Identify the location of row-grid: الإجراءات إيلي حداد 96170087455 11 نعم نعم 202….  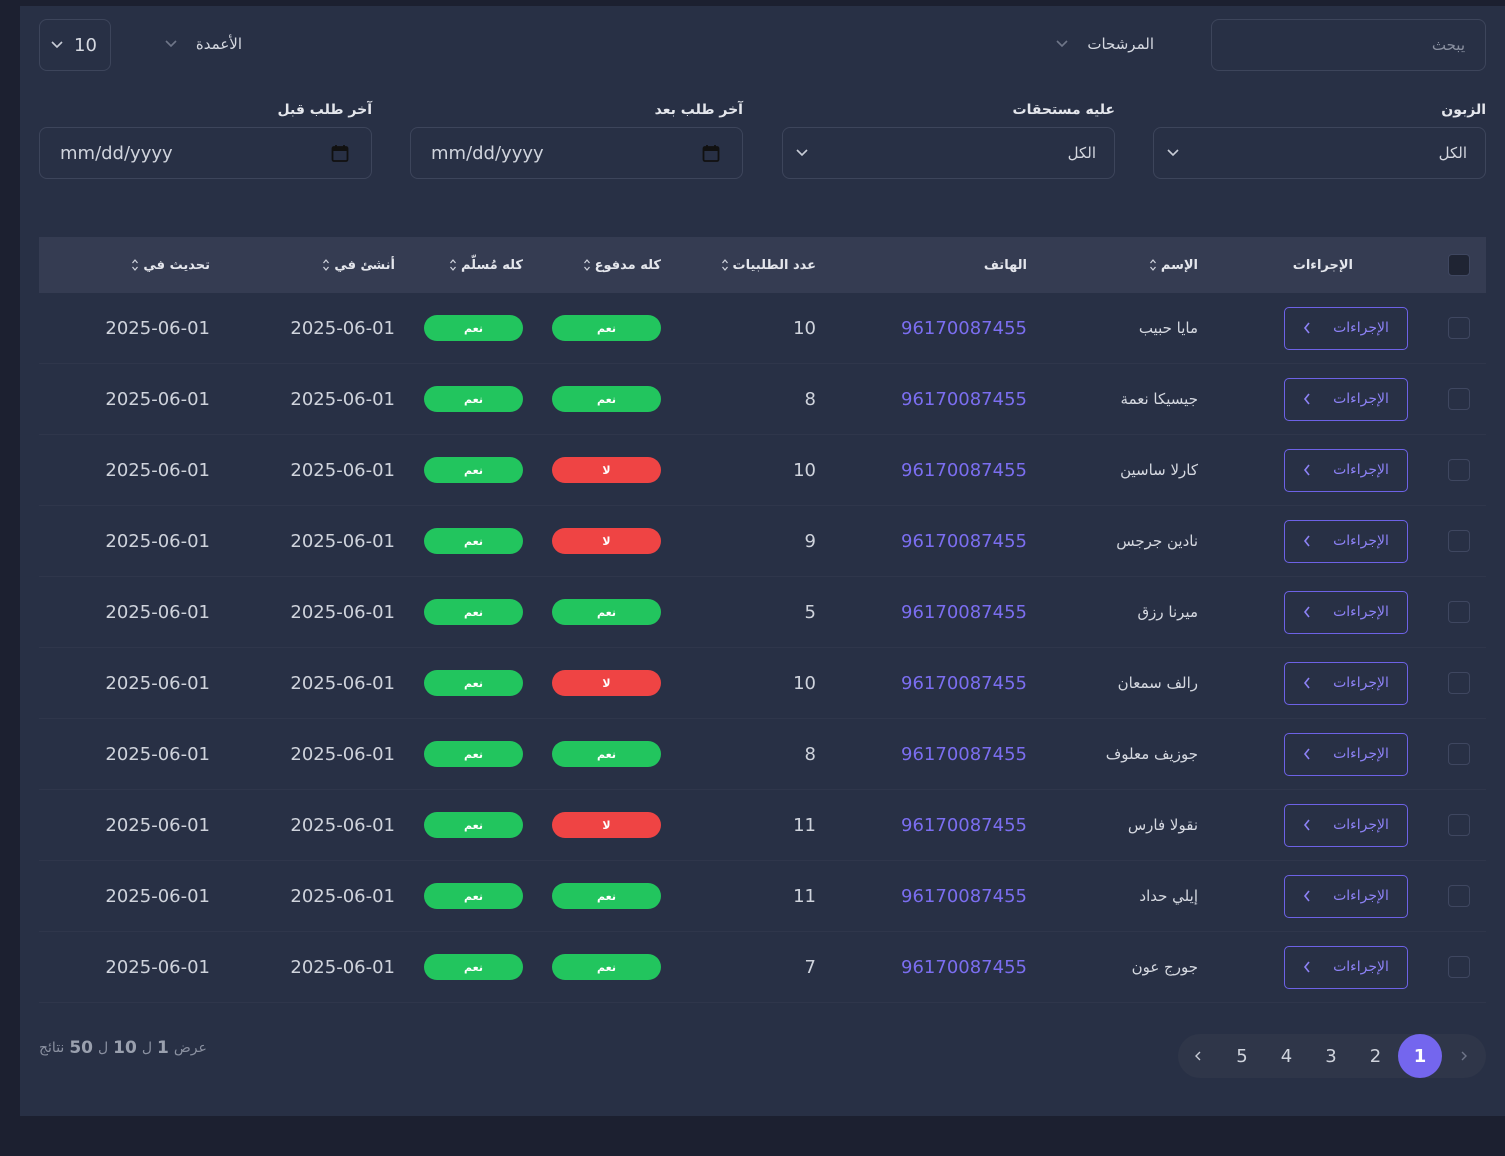
(762, 896).